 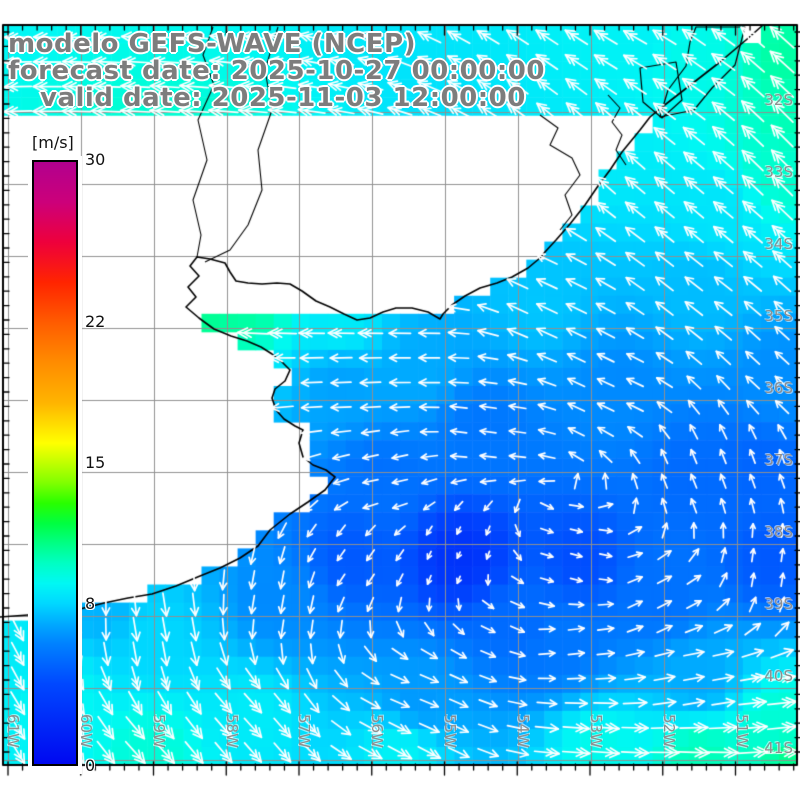 I want to click on colorbar-tick-label: 30, so click(x=95, y=159).